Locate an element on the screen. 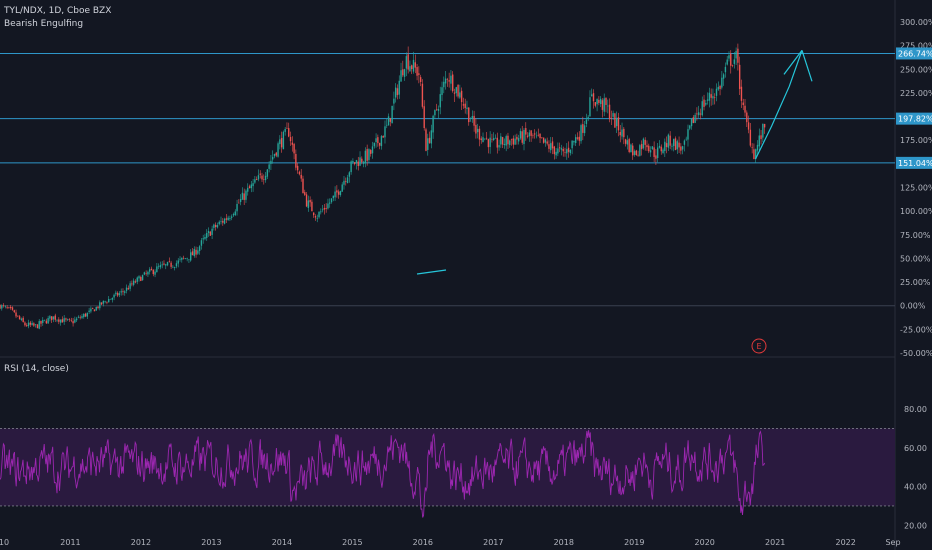 The image size is (932, 550). time-tick-label: 2021 is located at coordinates (775, 542).